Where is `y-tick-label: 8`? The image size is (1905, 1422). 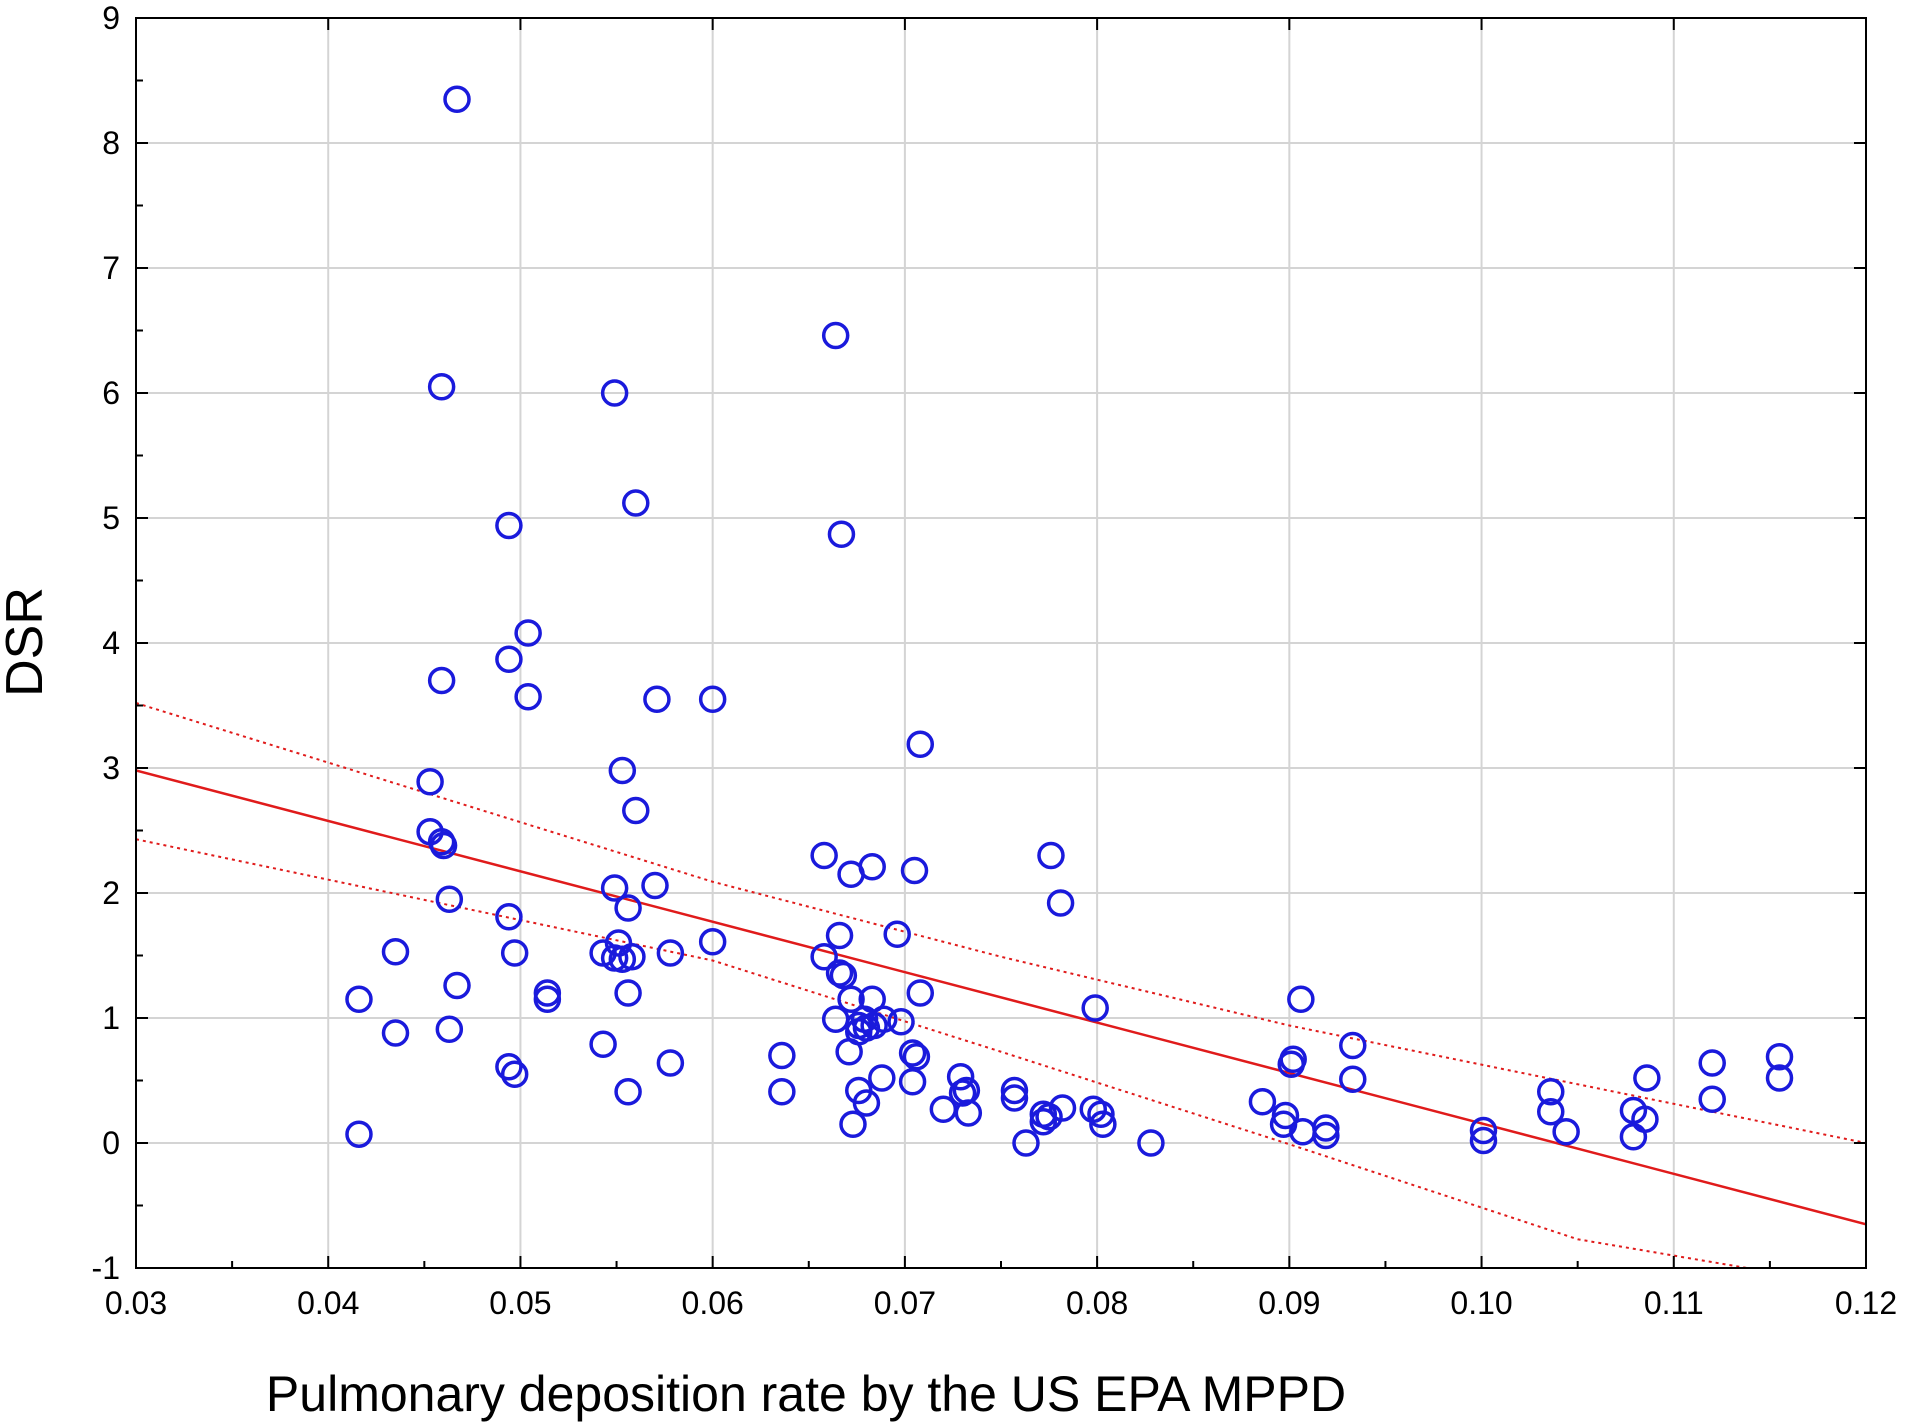 y-tick-label: 8 is located at coordinates (111, 143).